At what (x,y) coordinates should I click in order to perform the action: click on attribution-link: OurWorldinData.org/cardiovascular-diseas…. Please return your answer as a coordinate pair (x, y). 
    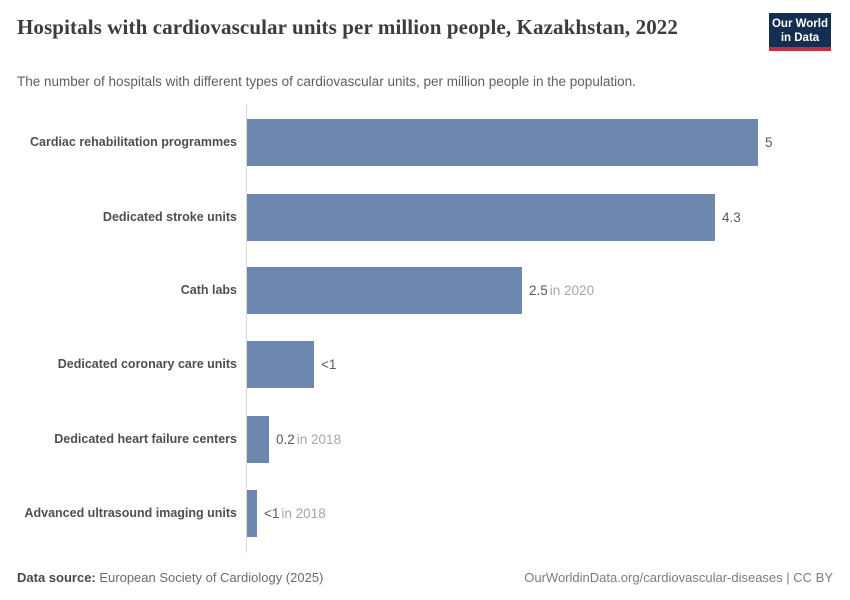
    Looking at the image, I should click on (678, 577).